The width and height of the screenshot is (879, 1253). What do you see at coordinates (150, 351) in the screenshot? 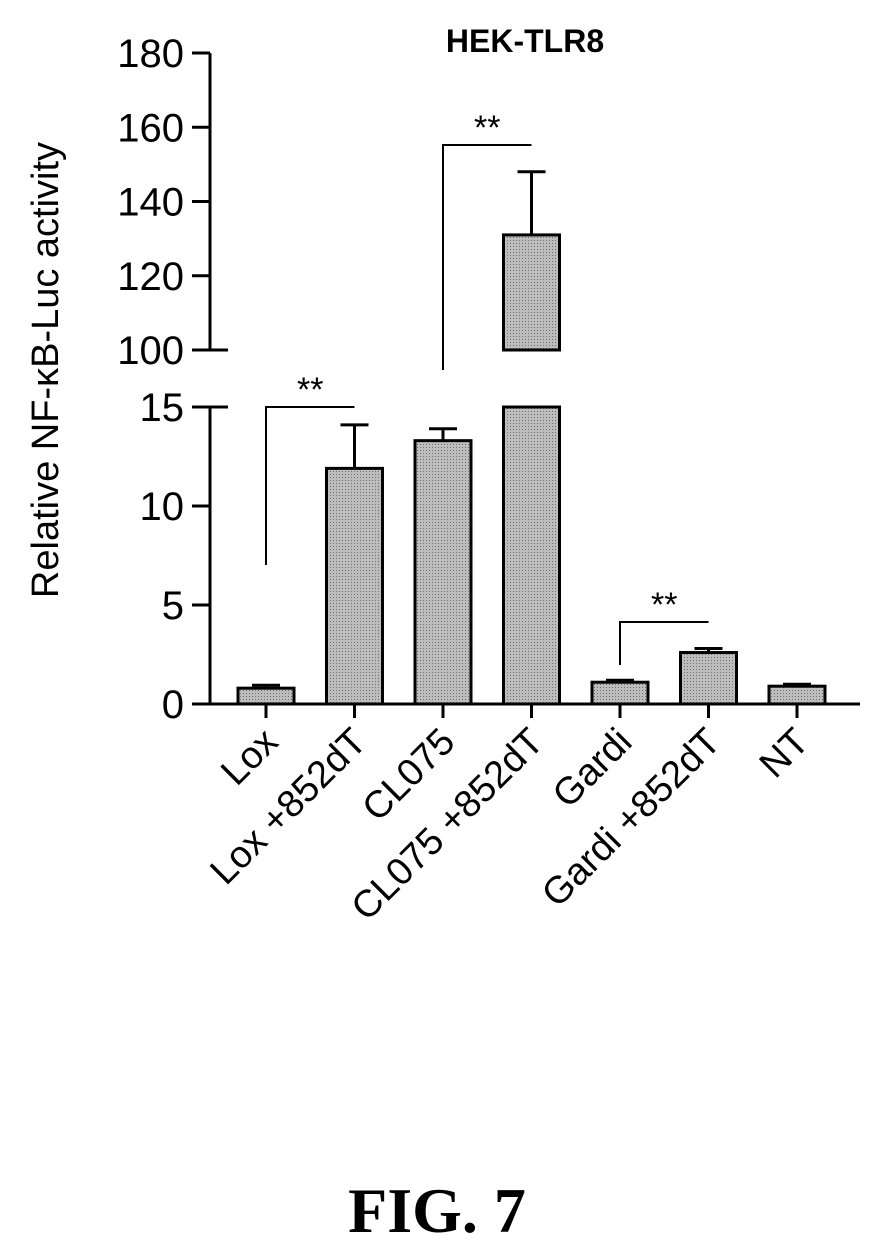
I see `y-tick-label: 100` at bounding box center [150, 351].